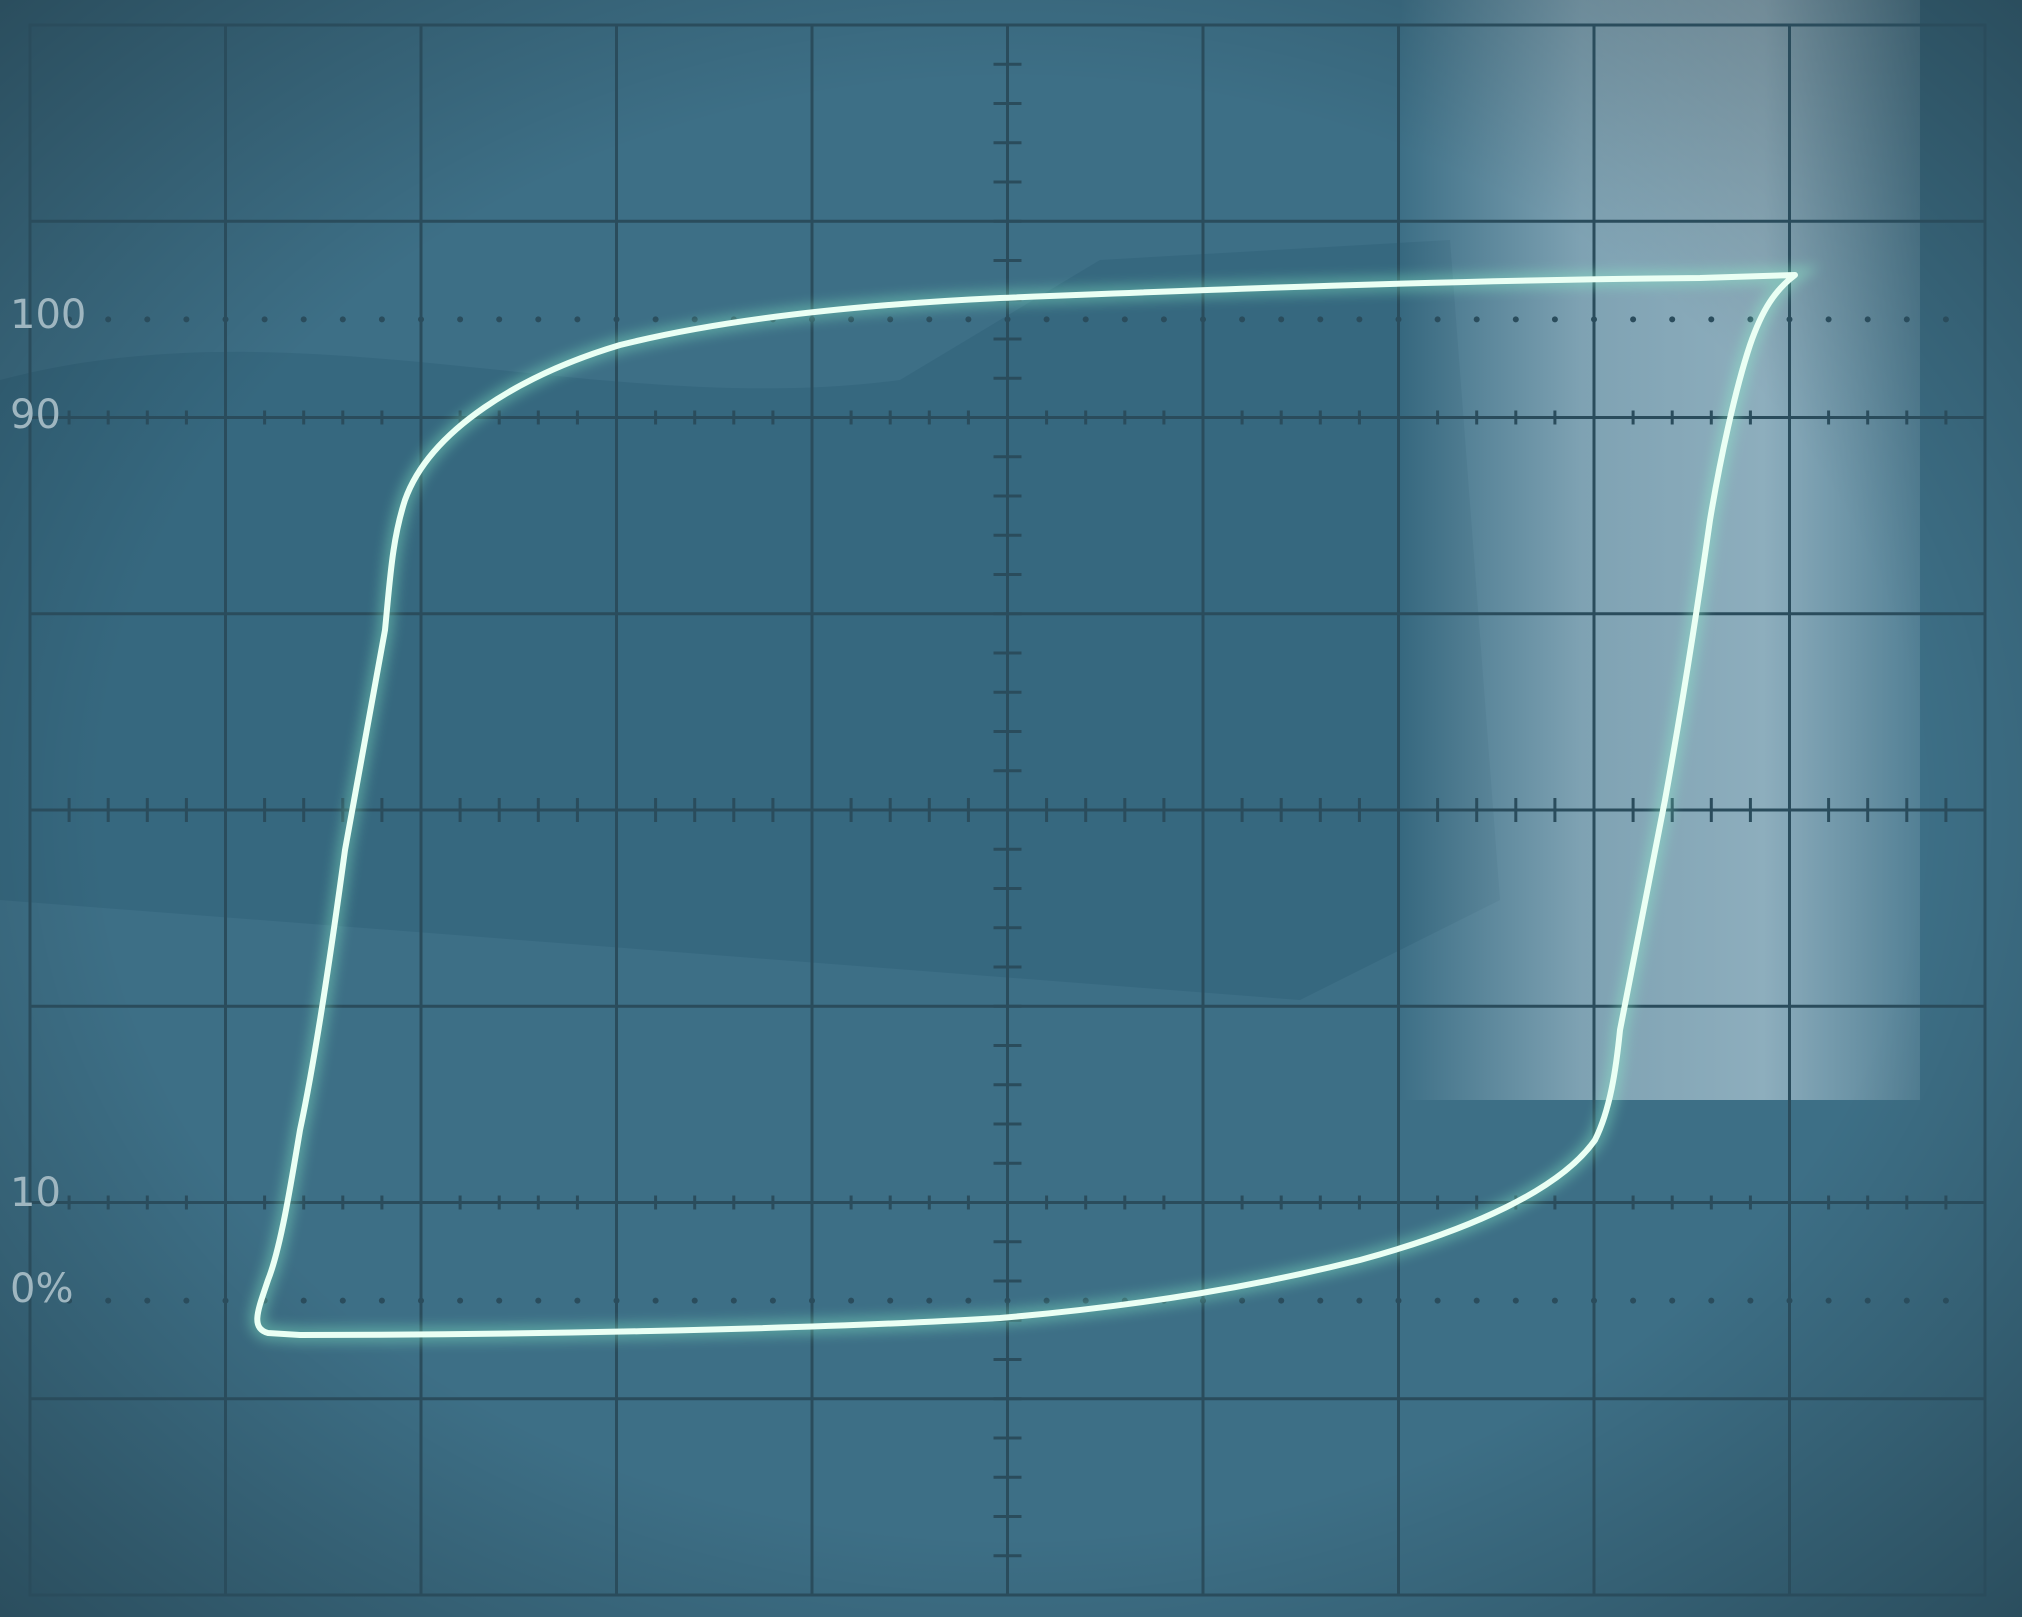  Describe the element at coordinates (35, 1193) in the screenshot. I see `label-10: 10` at that location.